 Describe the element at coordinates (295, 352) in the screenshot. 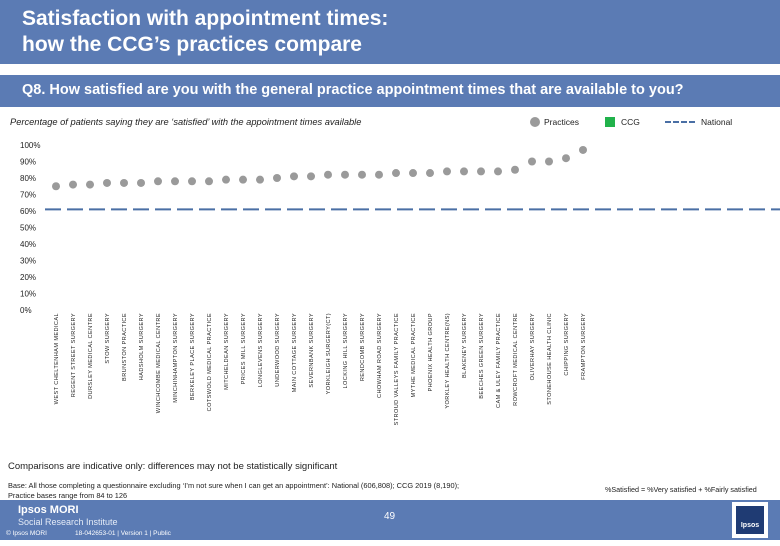

I see `x-tick-label: MAIN COTTAGE SURGERY` at that location.